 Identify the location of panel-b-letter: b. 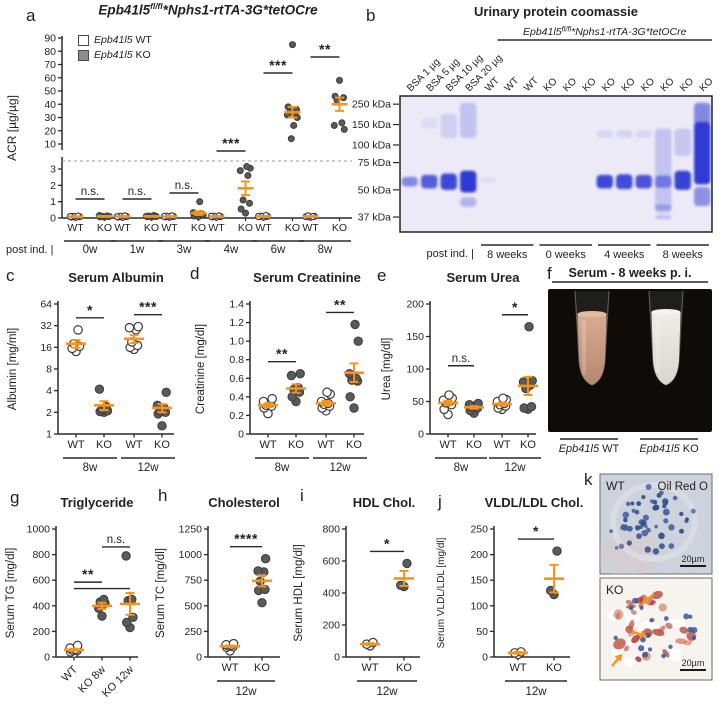
(371, 15).